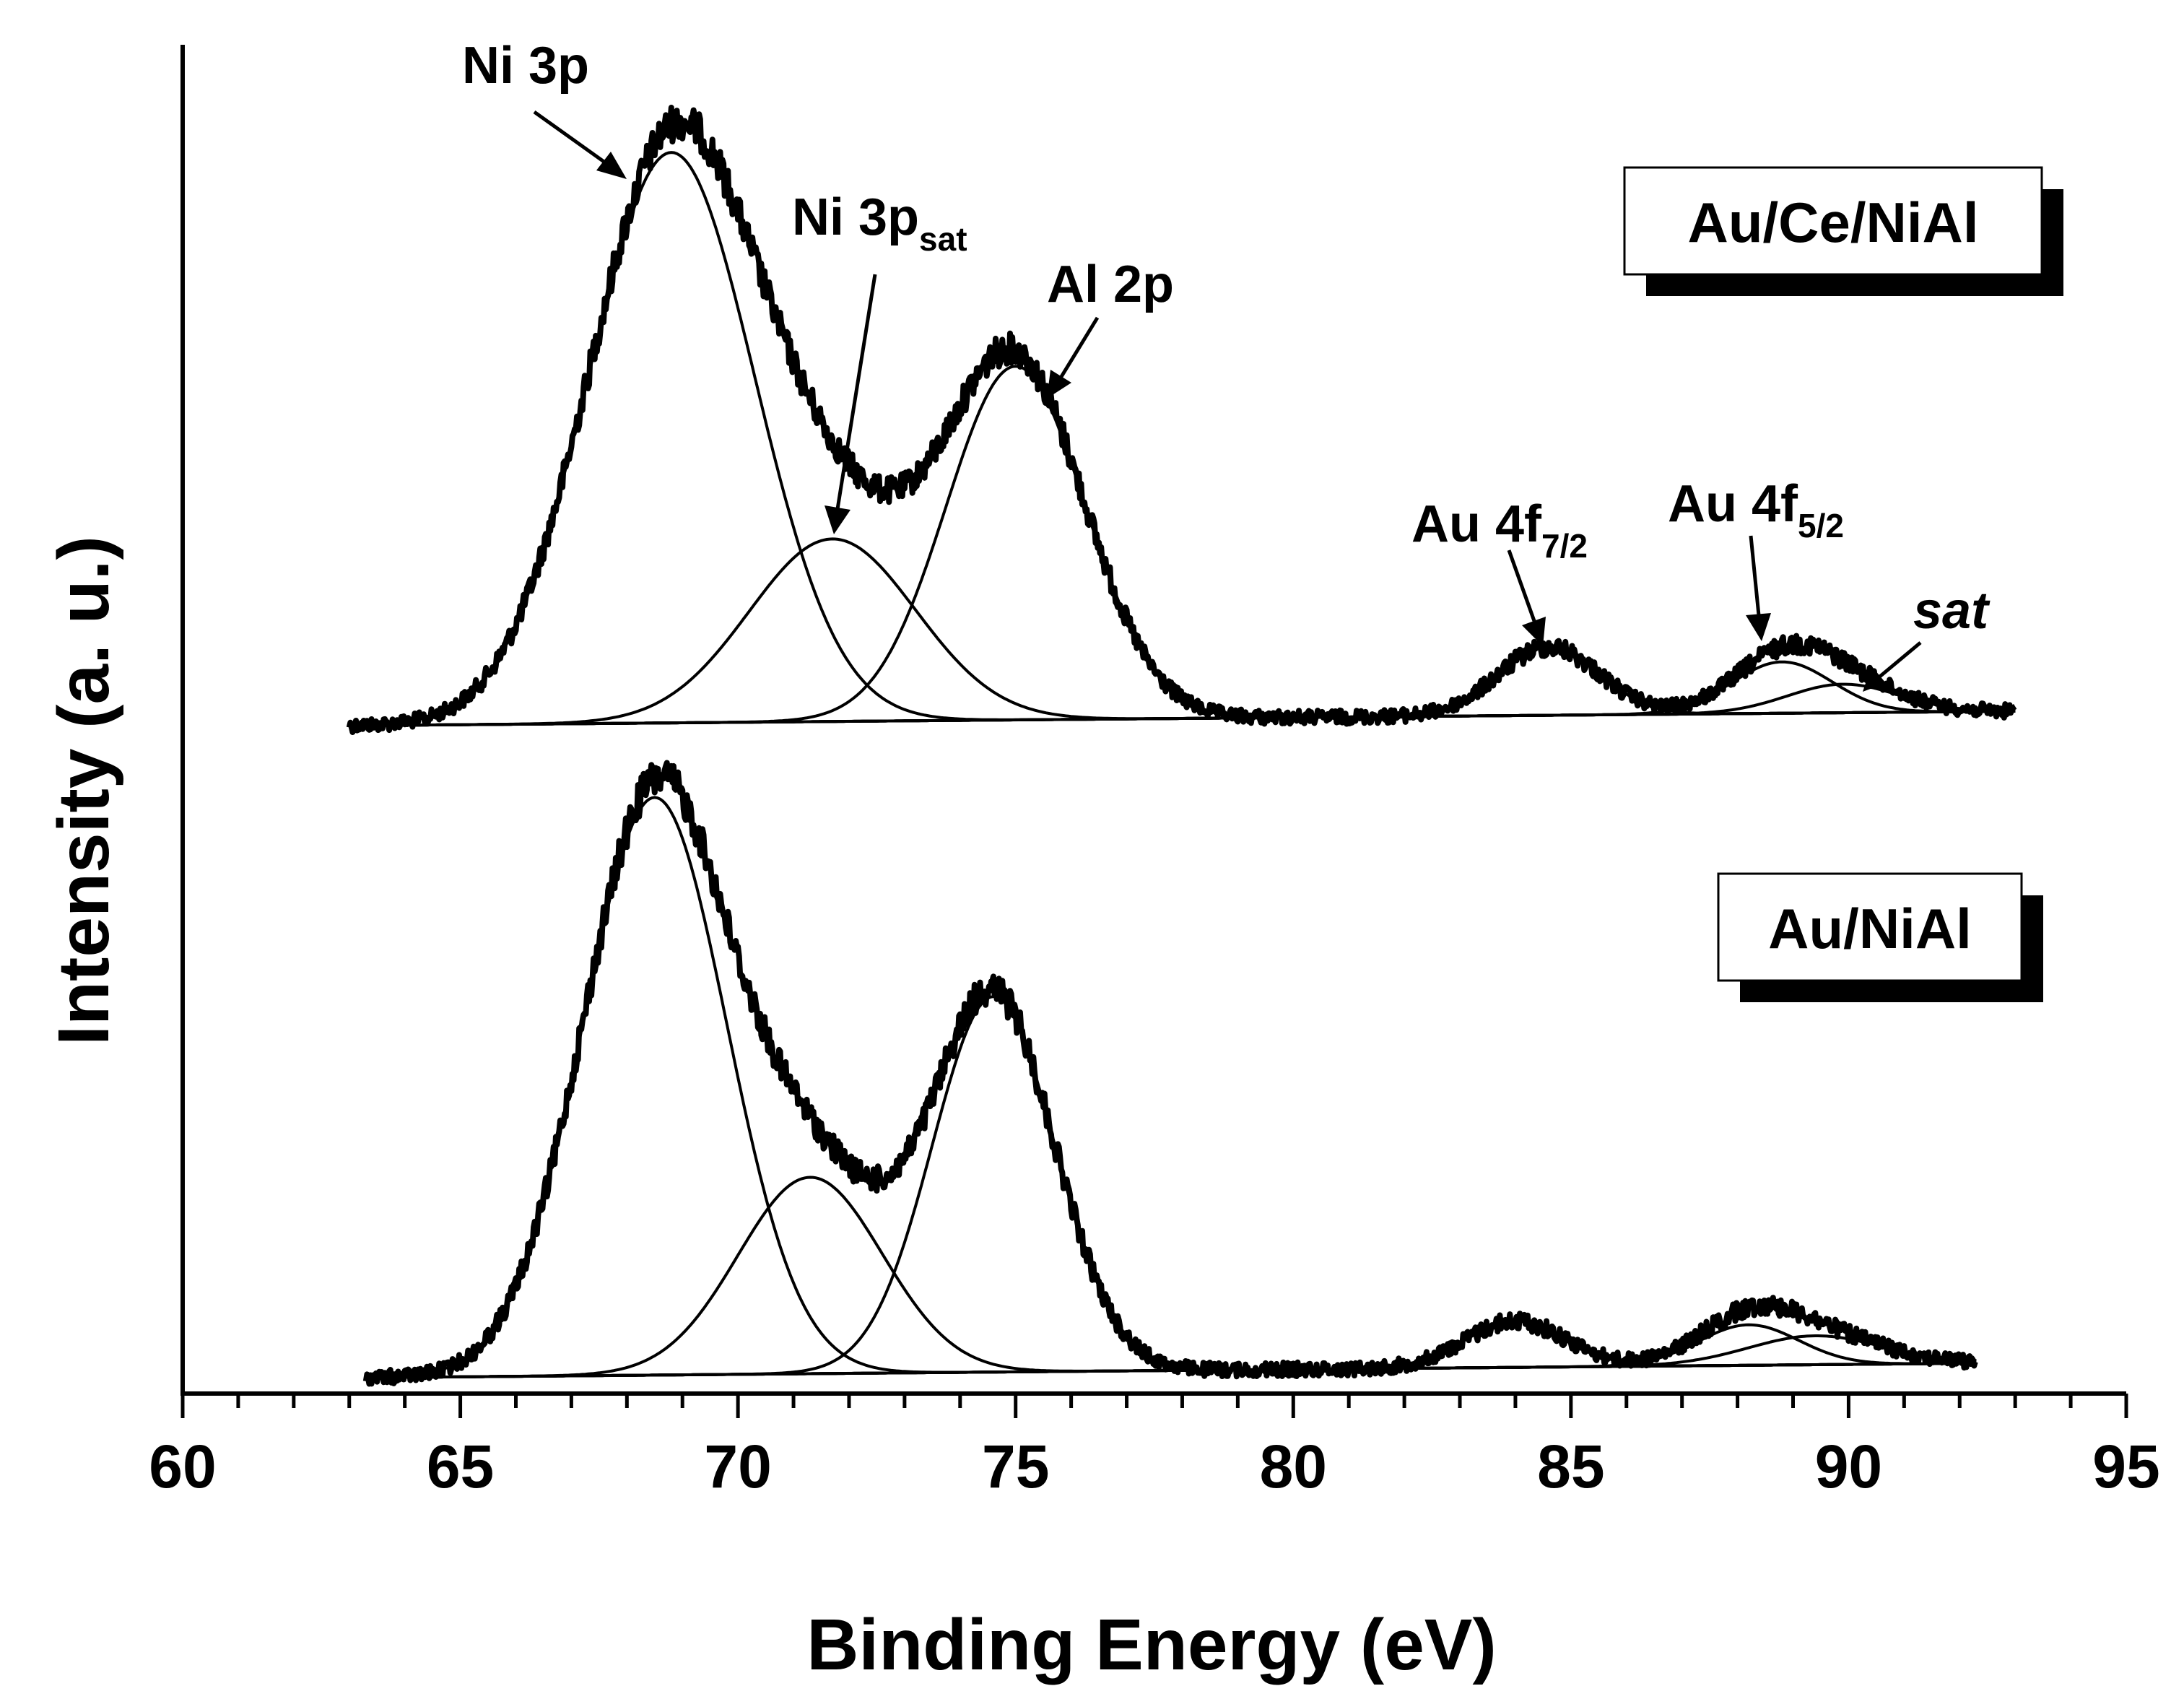 Image resolution: width=2184 pixels, height=1699 pixels. What do you see at coordinates (737, 1466) in the screenshot?
I see `x-tick-label: 70` at bounding box center [737, 1466].